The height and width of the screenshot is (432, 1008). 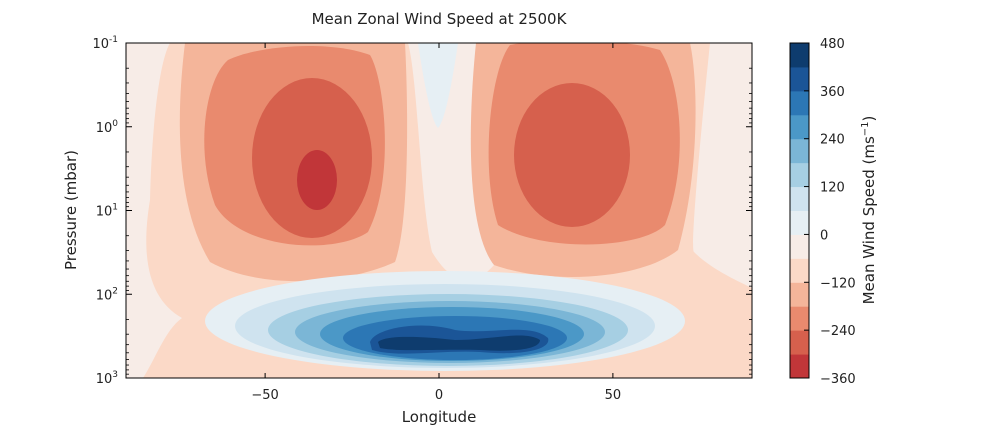 What do you see at coordinates (869, 210) in the screenshot?
I see `colorbar-label: Mean Wind Speed (ms−1)` at bounding box center [869, 210].